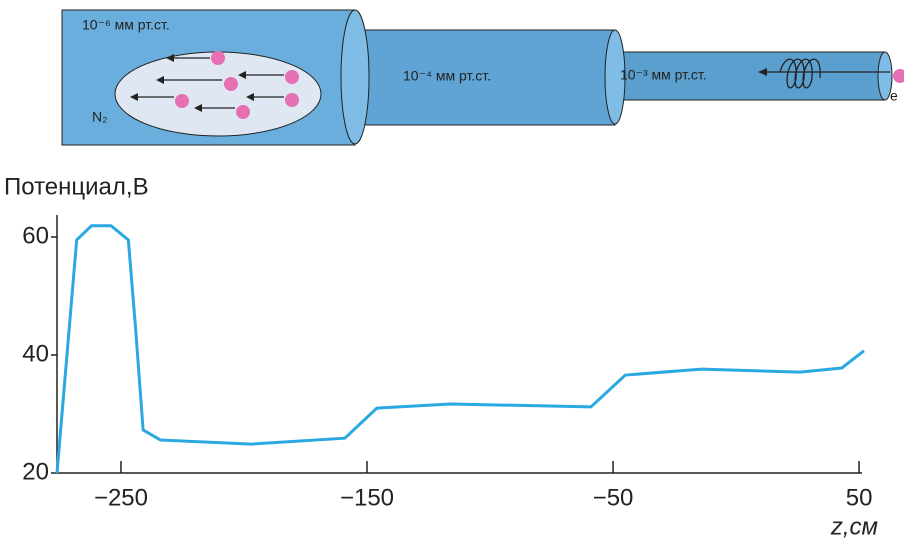 The width and height of the screenshot is (904, 544). Describe the element at coordinates (859, 497) in the screenshot. I see `x-tick-label: 50` at that location.